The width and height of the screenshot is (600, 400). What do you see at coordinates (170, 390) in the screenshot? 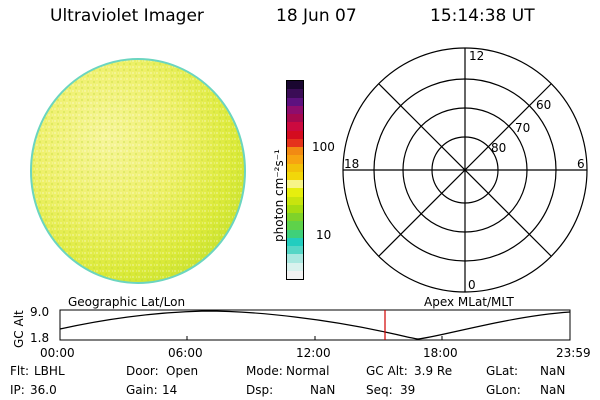
I see `status-gain-value: 14` at bounding box center [170, 390].